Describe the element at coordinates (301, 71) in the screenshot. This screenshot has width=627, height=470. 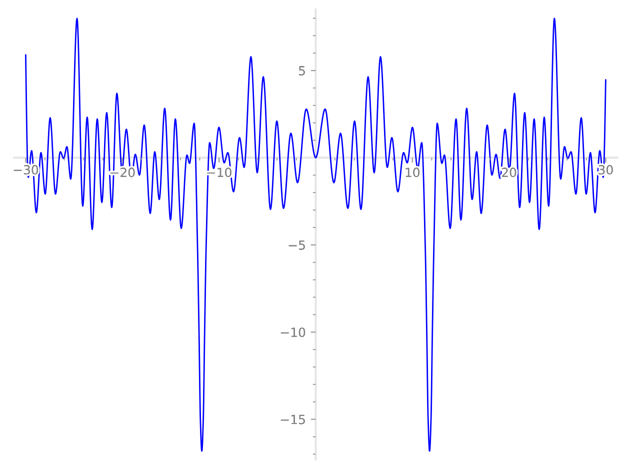
I see `y-tick-label: 5` at that location.